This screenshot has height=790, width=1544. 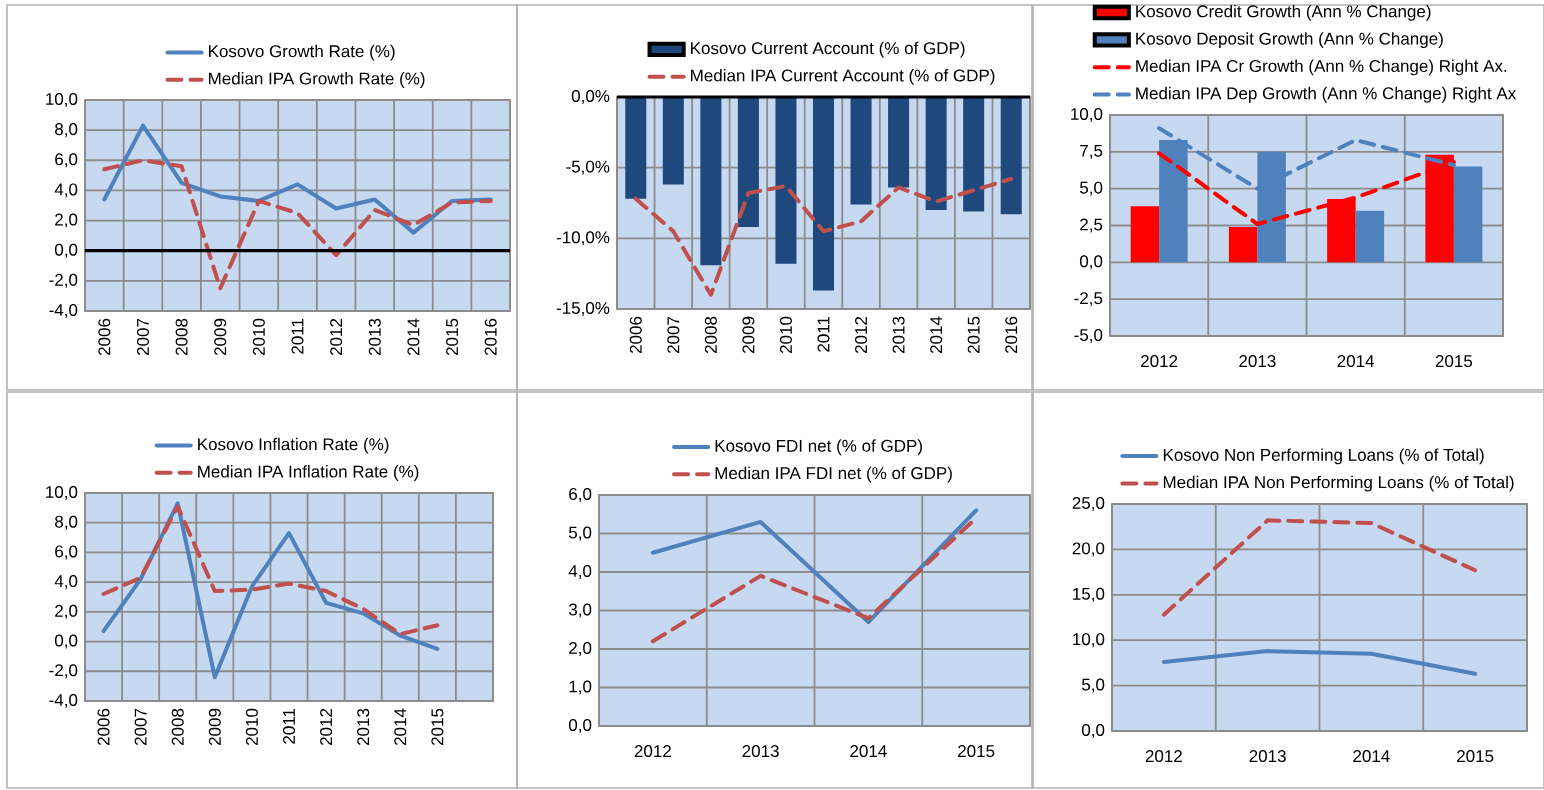 I want to click on legend-label: Median IPA Cr Growth (Ann % Change) Right Ax., so click(x=1321, y=67).